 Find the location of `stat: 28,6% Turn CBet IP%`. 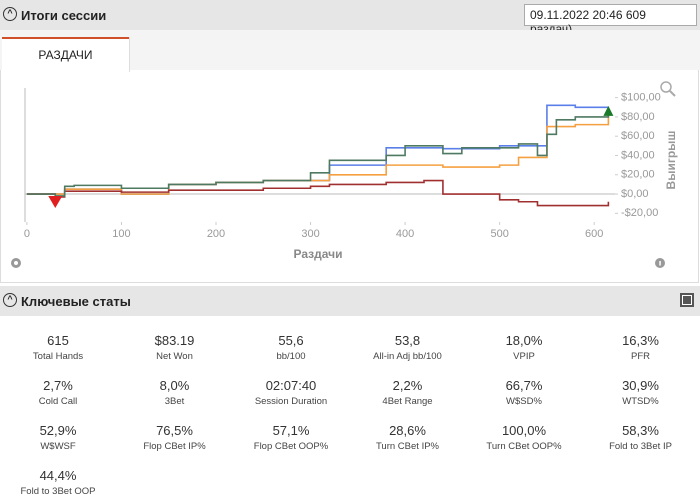

stat: 28,6% Turn CBet IP% is located at coordinates (408, 437).